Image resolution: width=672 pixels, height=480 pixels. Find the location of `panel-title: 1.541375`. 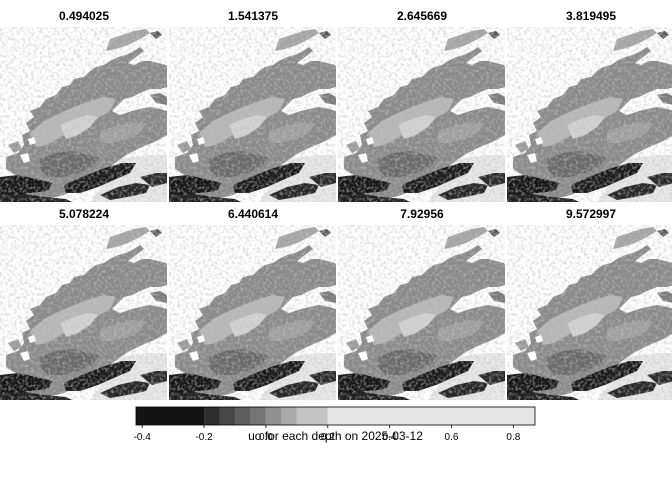

panel-title: 1.541375 is located at coordinates (253, 16).